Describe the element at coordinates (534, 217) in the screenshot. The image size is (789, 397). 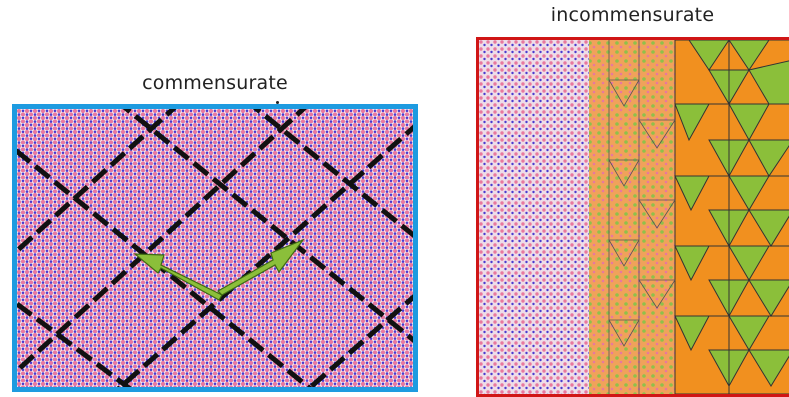
I see `fine-lattice-region` at that location.